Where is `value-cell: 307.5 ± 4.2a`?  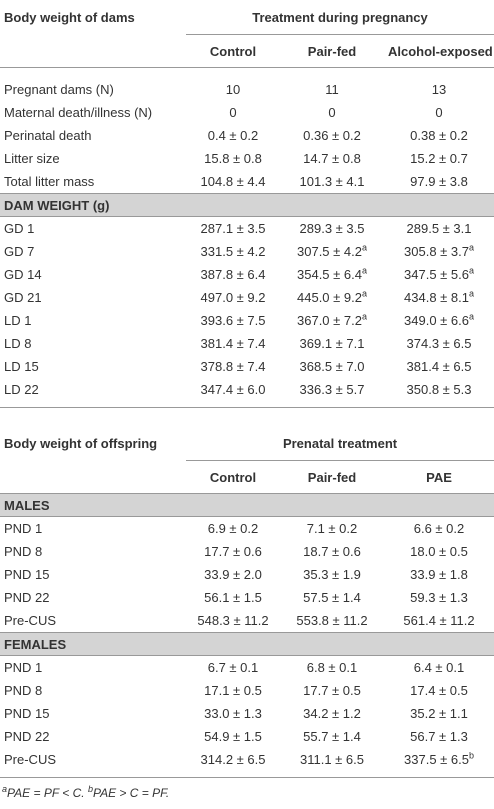
value-cell: 307.5 ± 4.2a is located at coordinates (332, 251).